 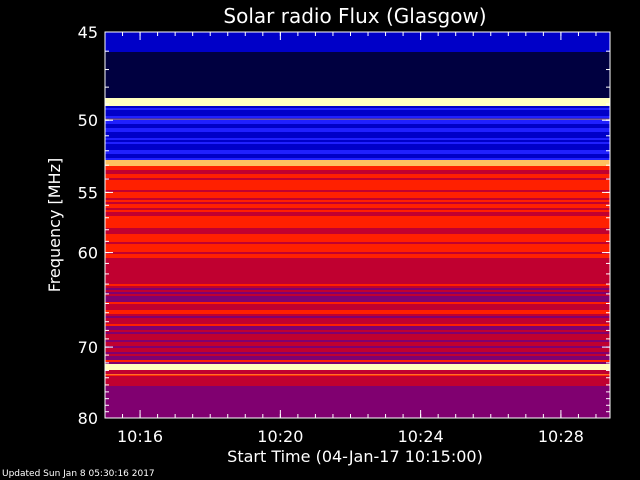 I want to click on x-axis-label: Start Time (04-Jan-17 10:15:00), so click(x=355, y=456).